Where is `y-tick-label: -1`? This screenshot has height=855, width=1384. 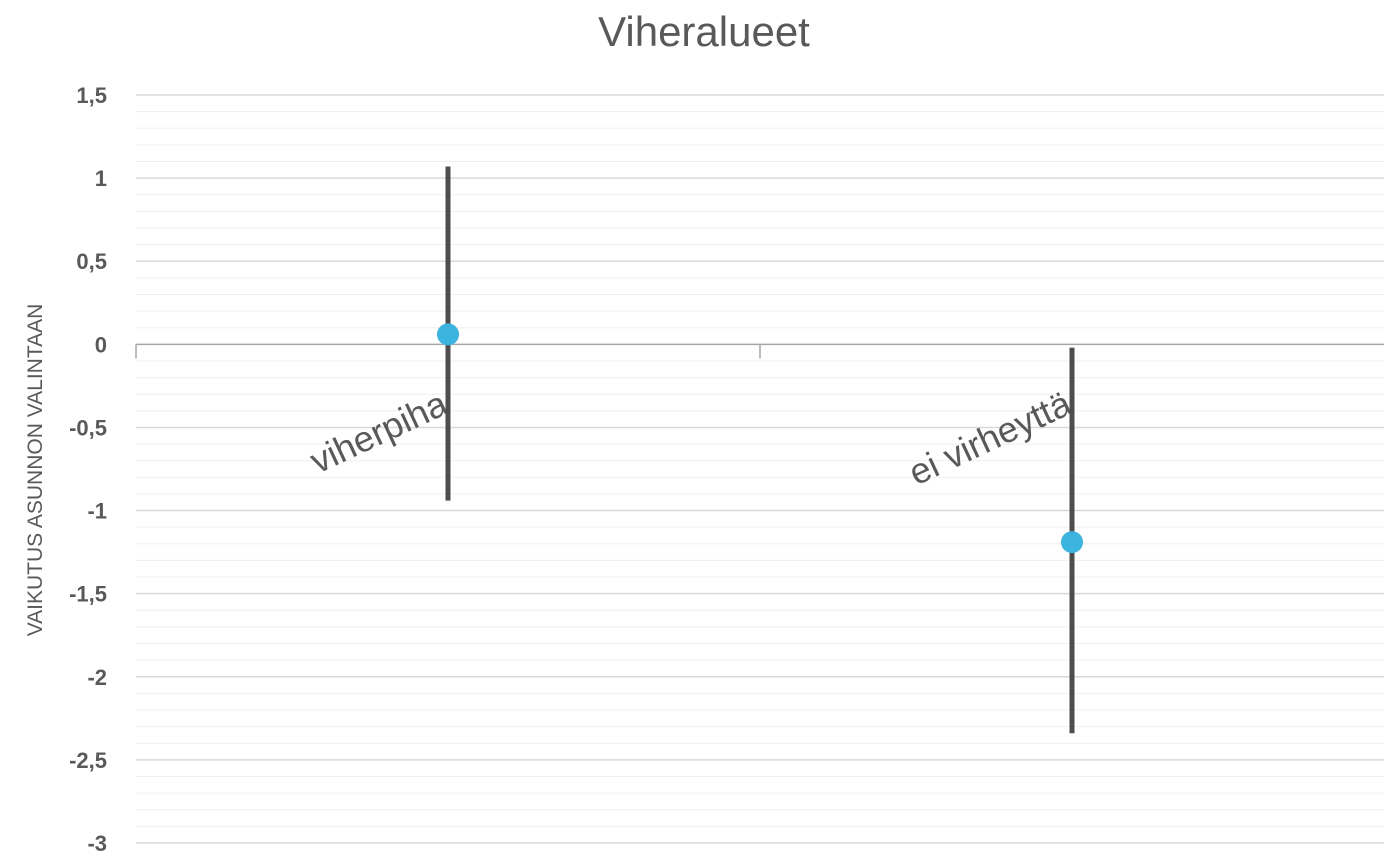 y-tick-label: -1 is located at coordinates (97, 511).